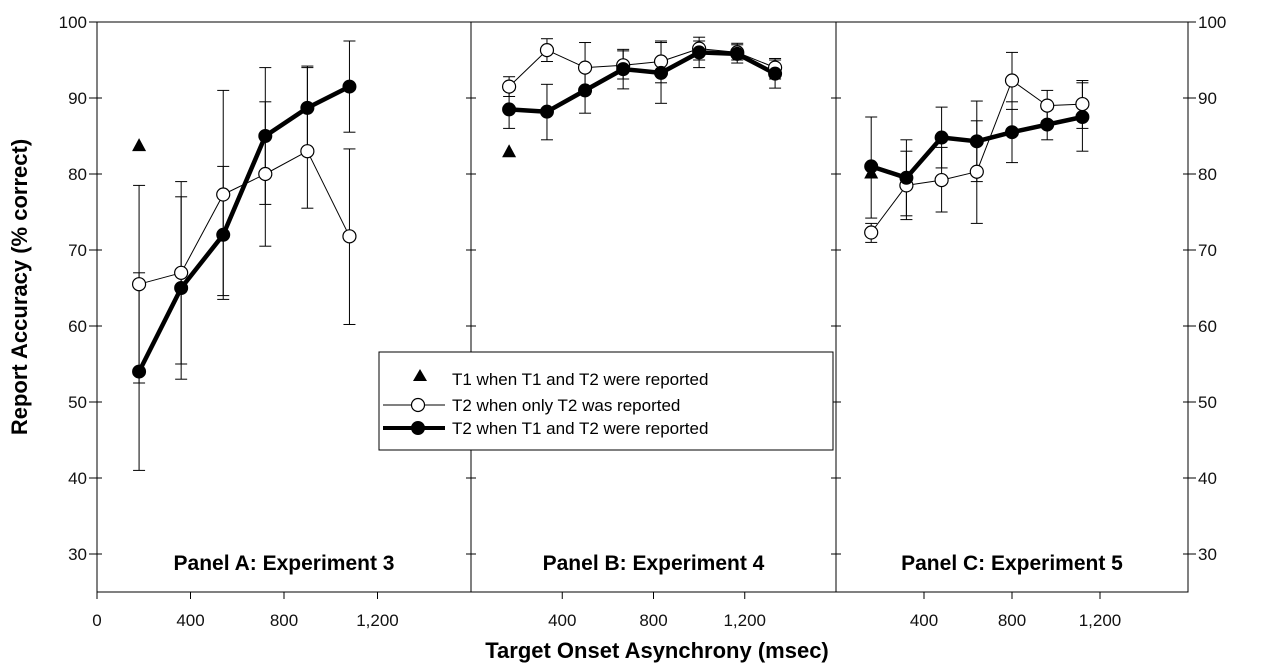 Image resolution: width=1261 pixels, height=665 pixels. I want to click on legend-marker-triangle, so click(420, 375).